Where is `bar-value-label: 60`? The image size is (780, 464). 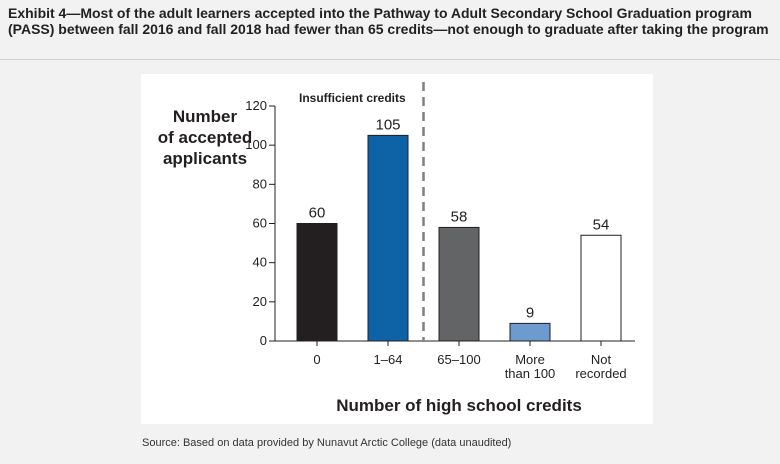 bar-value-label: 60 is located at coordinates (317, 213).